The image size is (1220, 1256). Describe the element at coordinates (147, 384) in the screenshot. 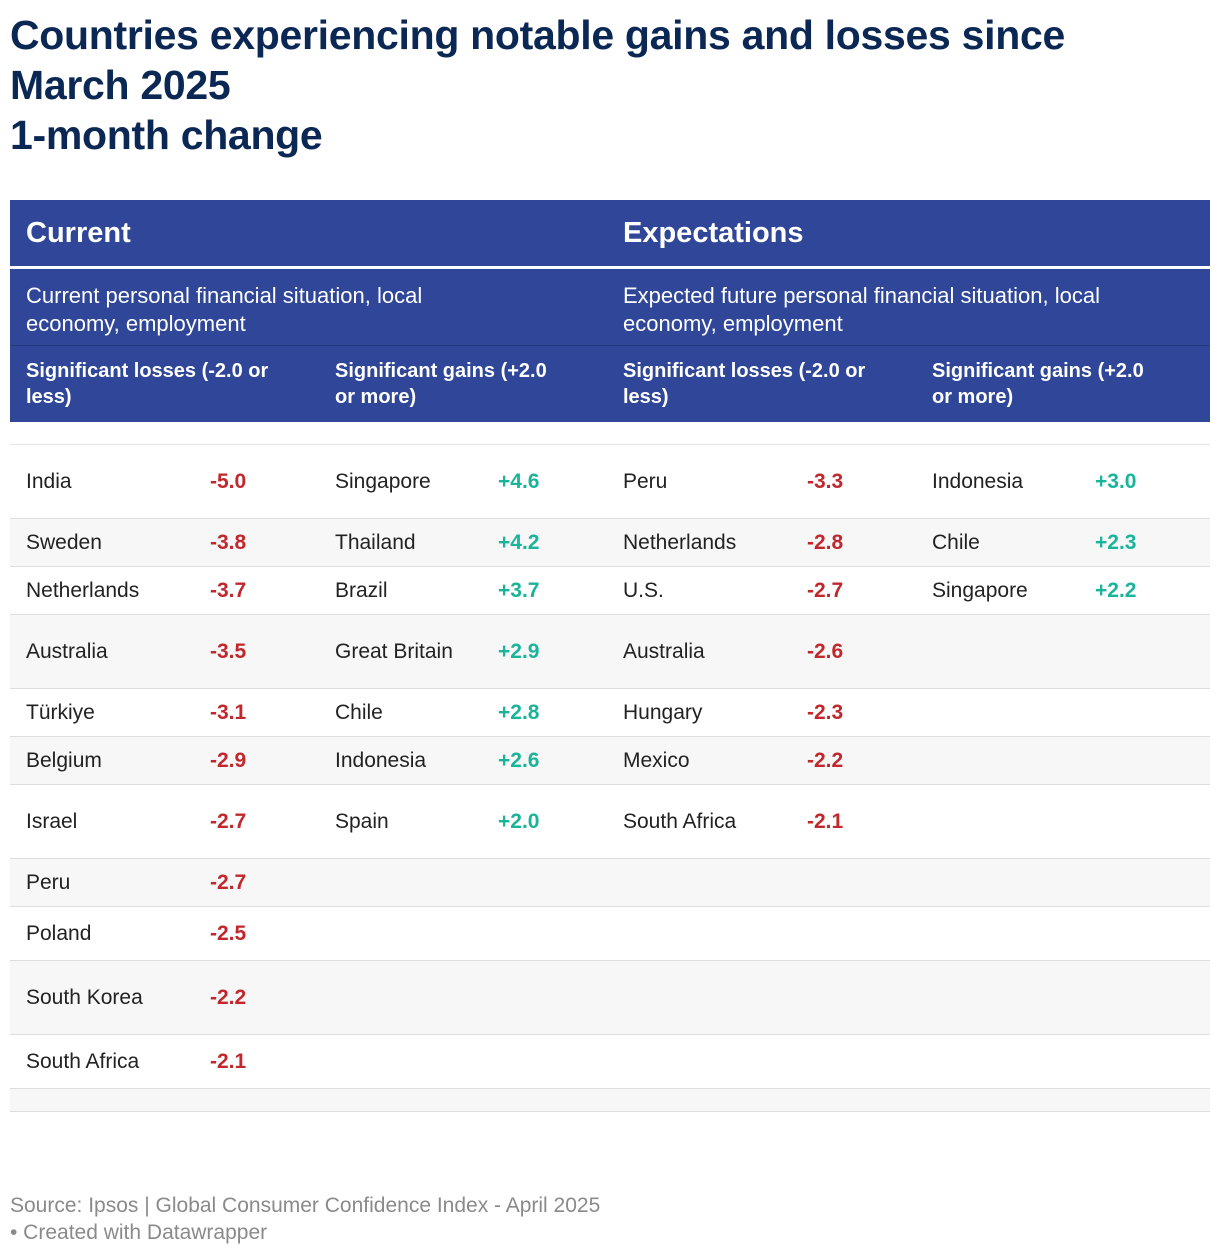

I see `current-losses-header: Significant losses (-2.0 or less)` at that location.